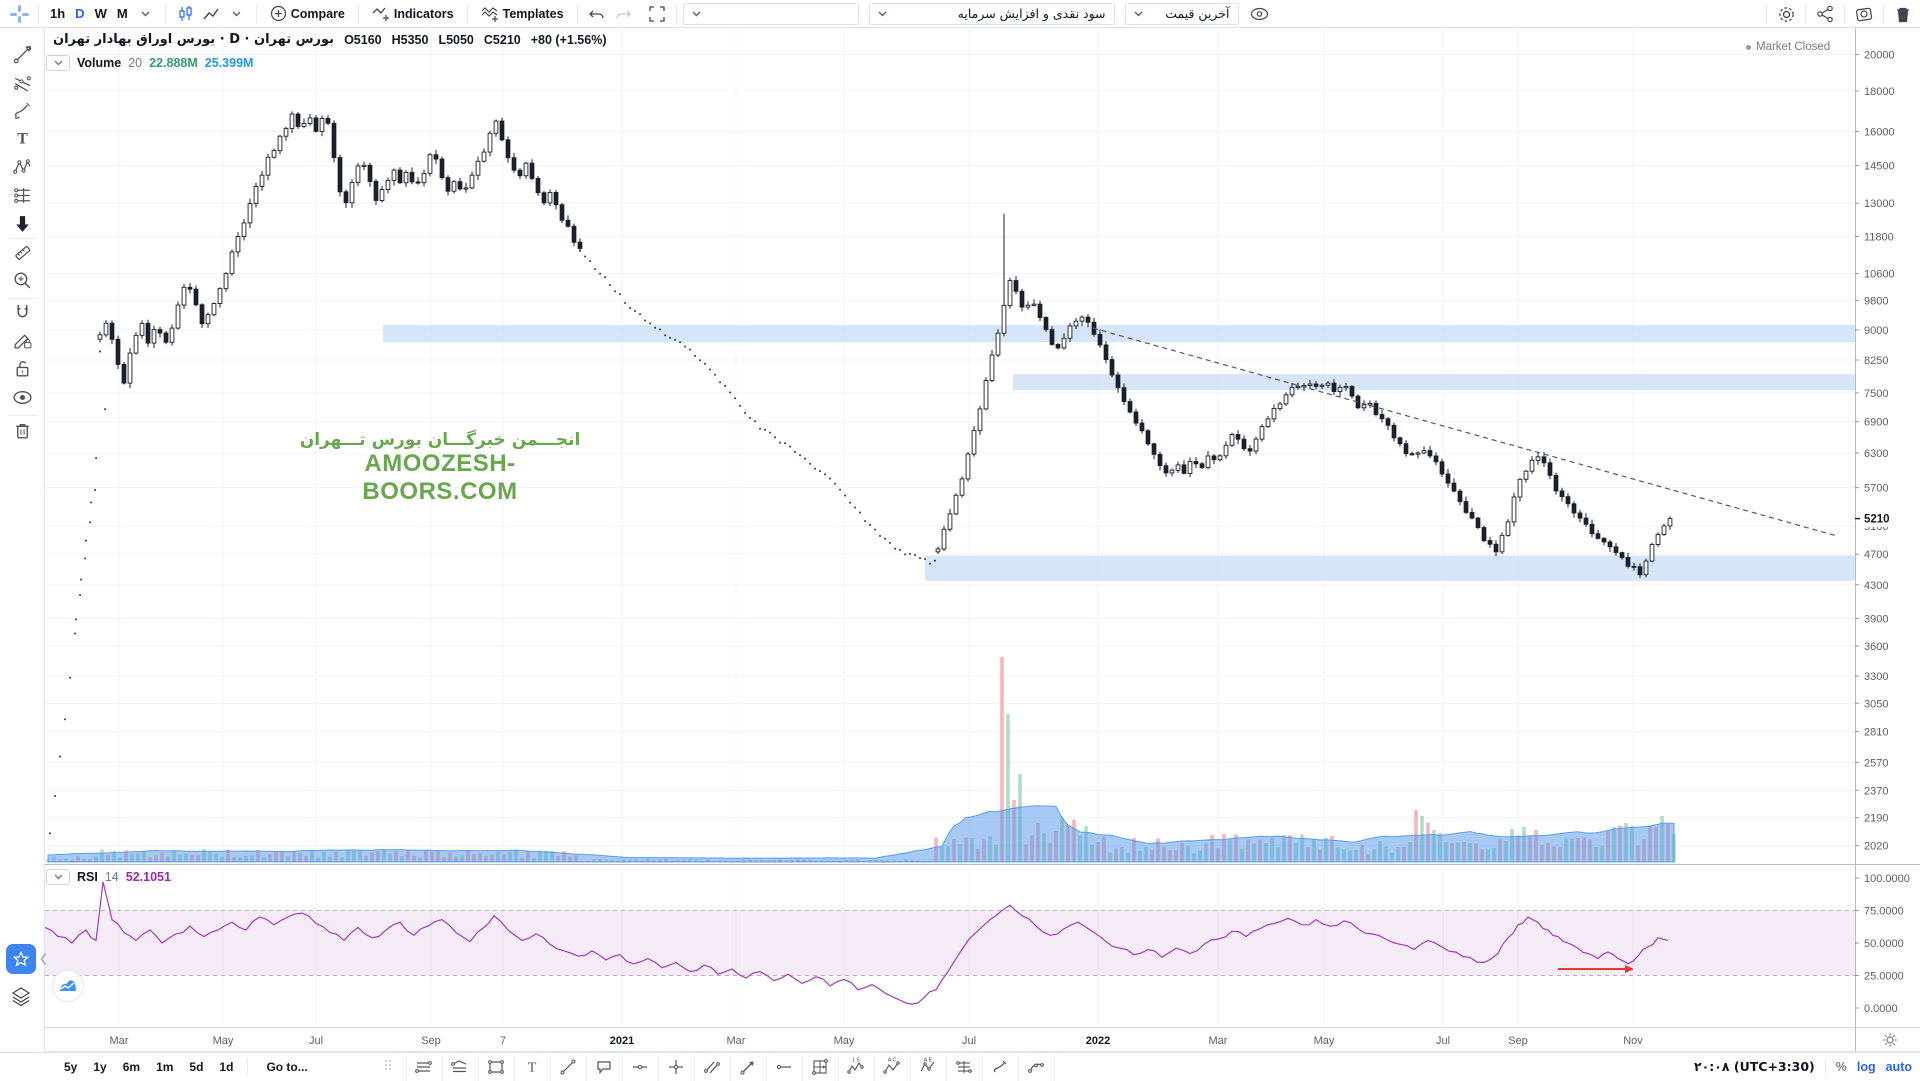 This screenshot has width=1920, height=1081. I want to click on eye-icon, so click(1260, 14).